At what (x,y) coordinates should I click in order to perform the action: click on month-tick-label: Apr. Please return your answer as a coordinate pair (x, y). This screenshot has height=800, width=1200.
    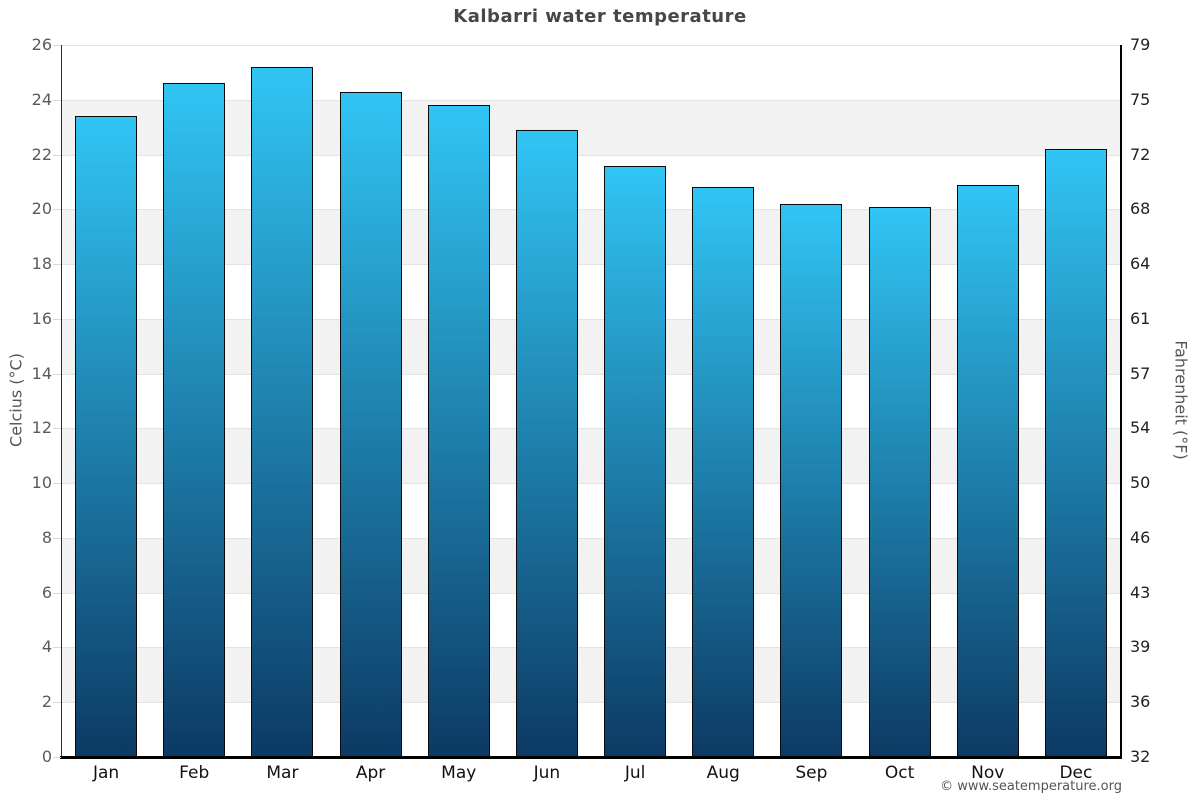
    Looking at the image, I should click on (370, 773).